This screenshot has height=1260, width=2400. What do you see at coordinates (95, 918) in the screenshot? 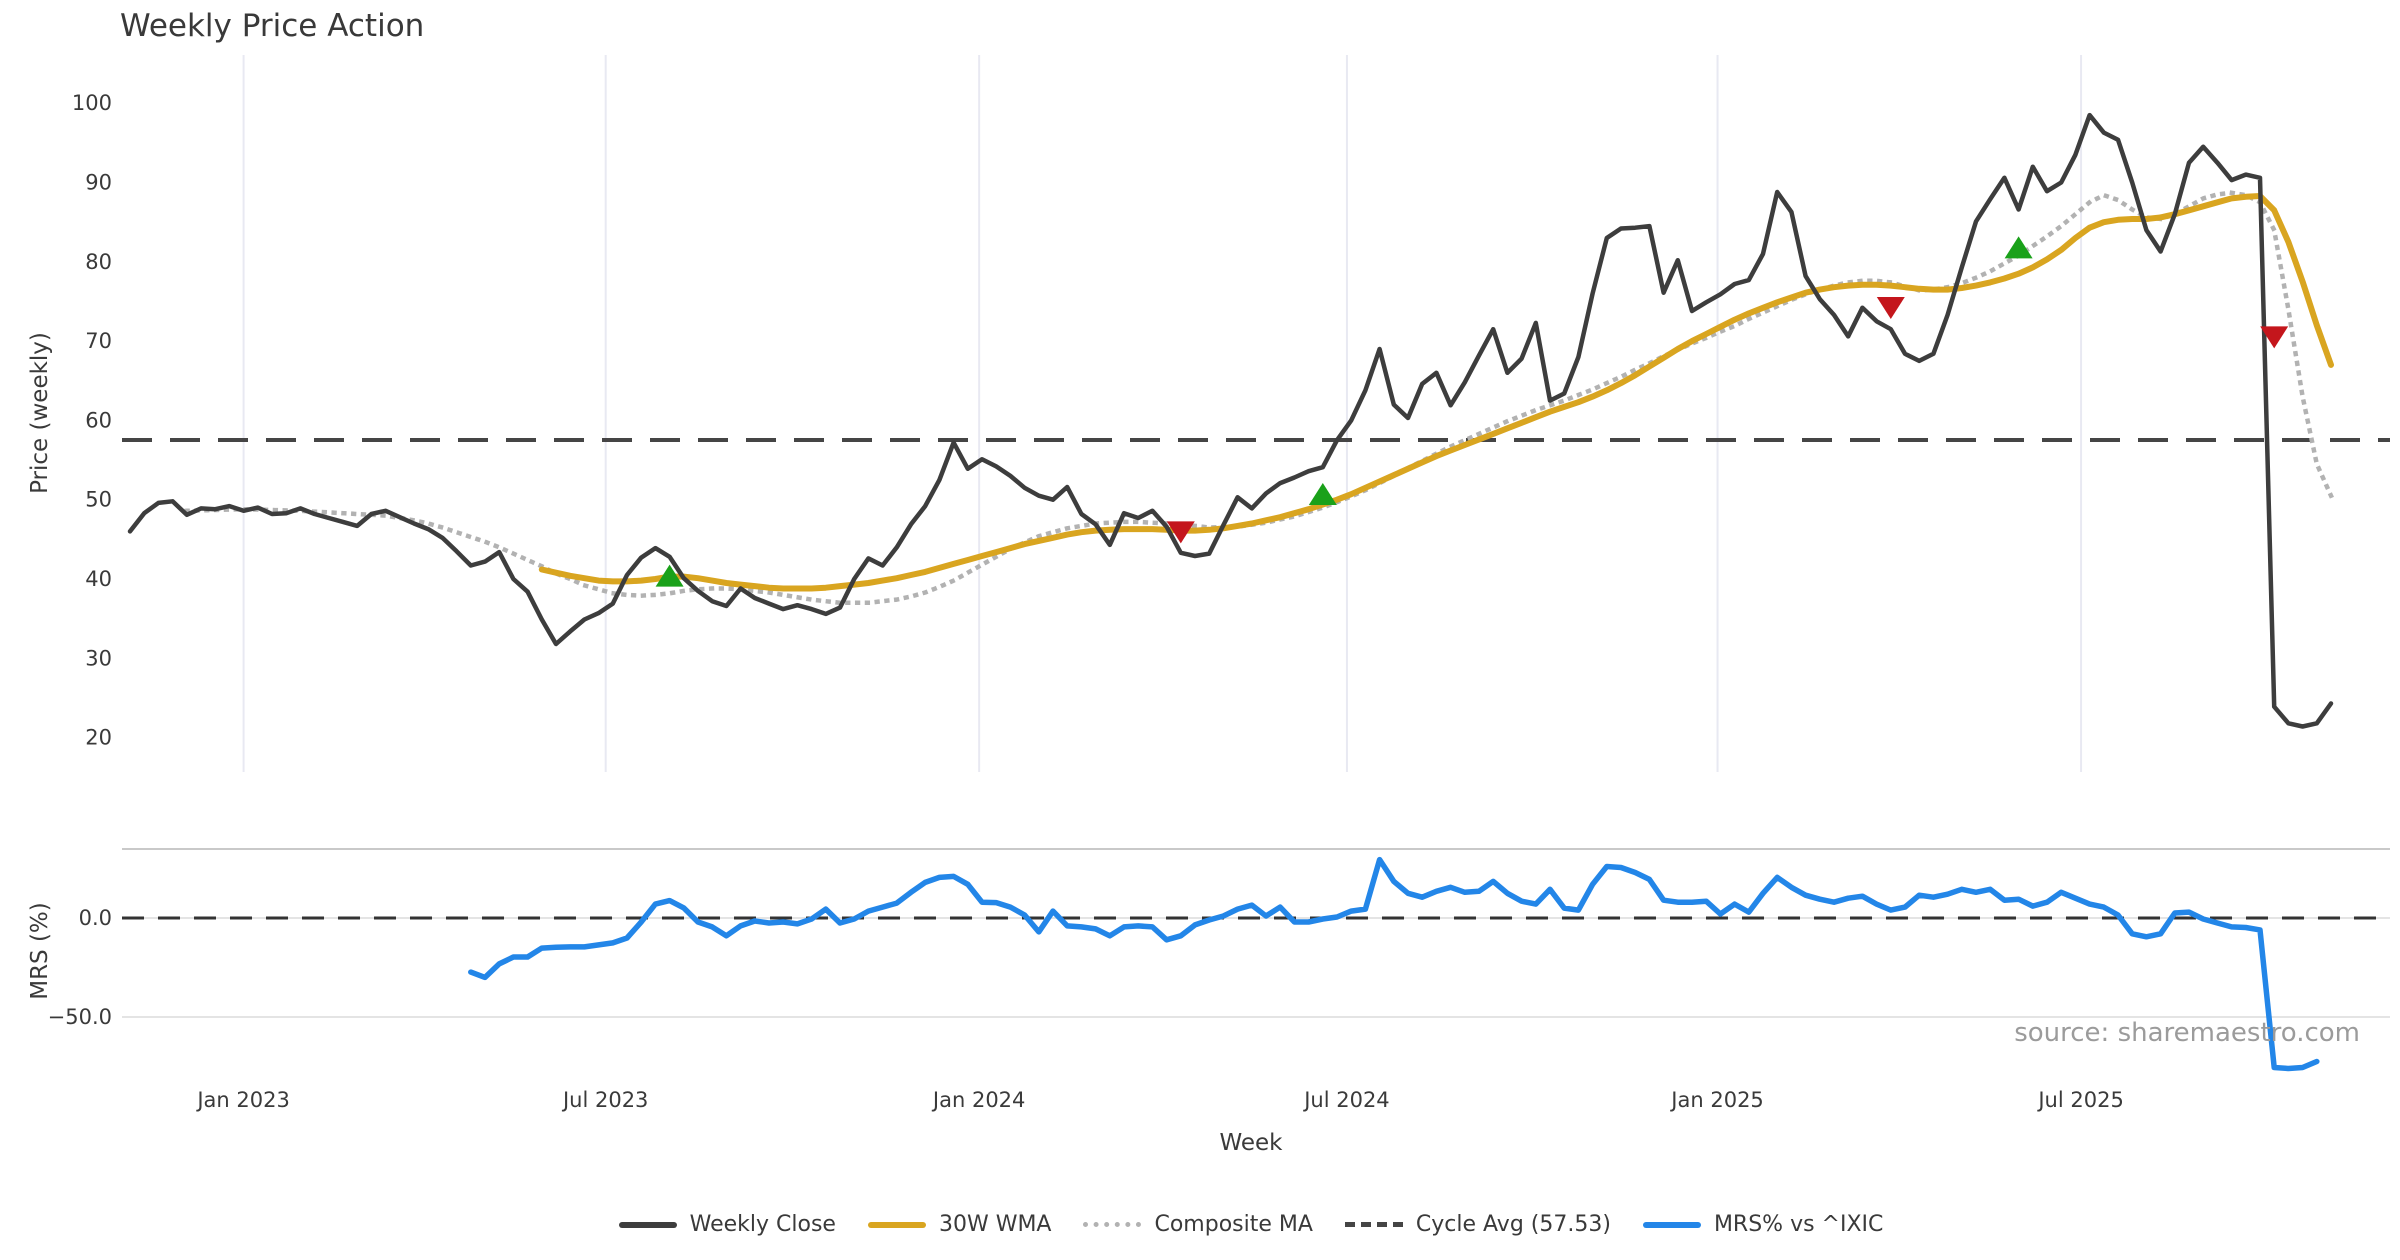
I see `mrs-ytick-label: 0.0` at bounding box center [95, 918].